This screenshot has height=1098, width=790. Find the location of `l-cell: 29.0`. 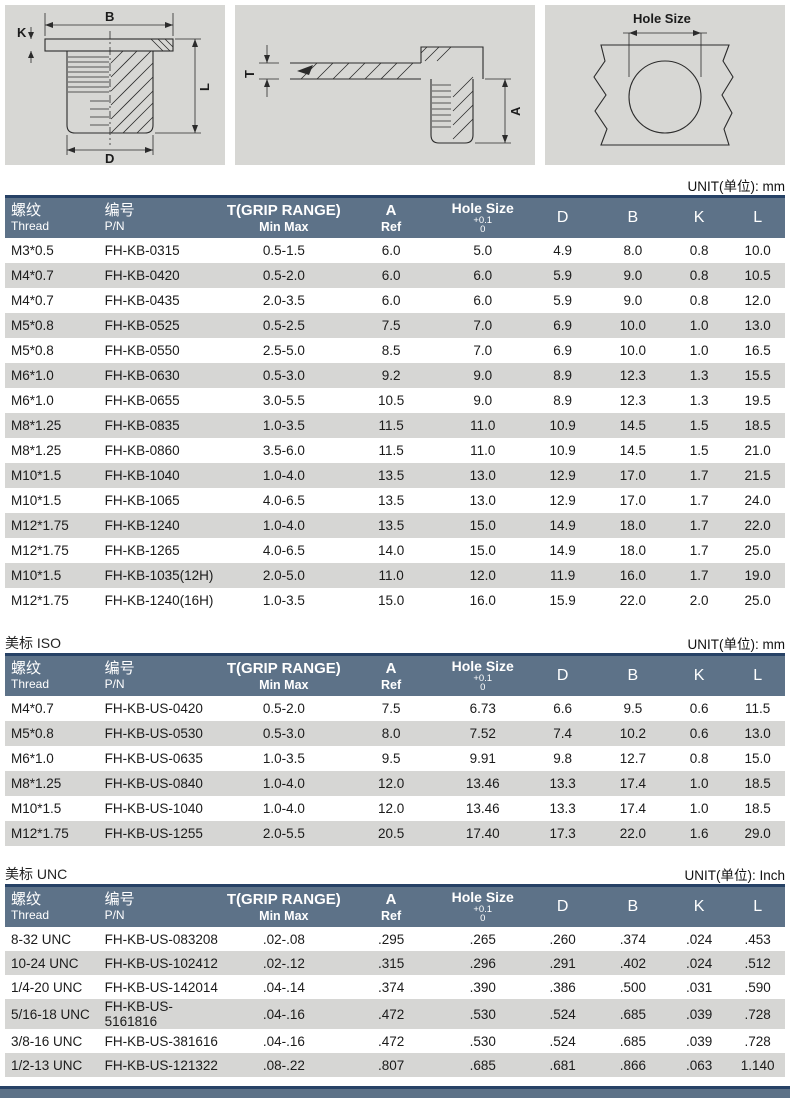

l-cell: 29.0 is located at coordinates (757, 833).